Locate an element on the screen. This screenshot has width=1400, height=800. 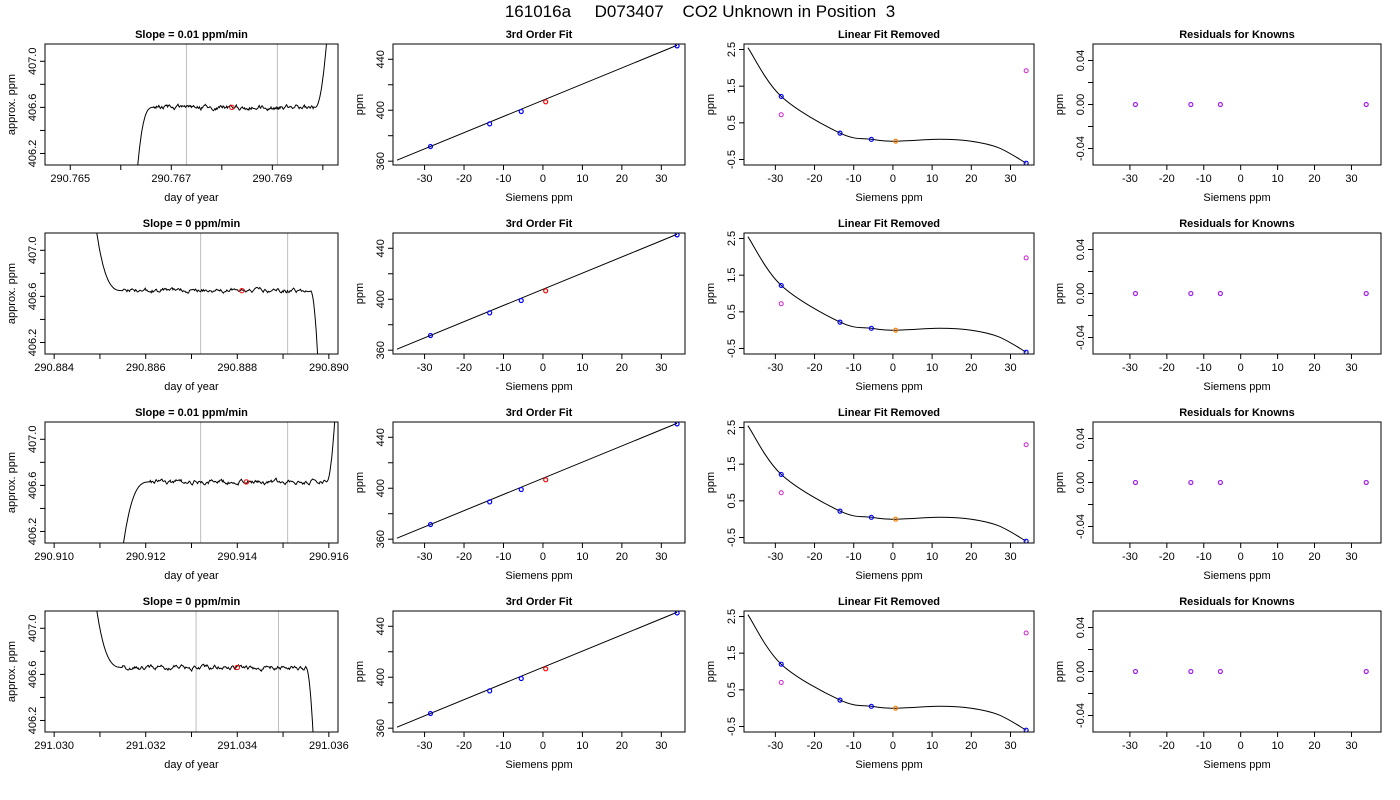
x-tick-label: 290.884 is located at coordinates (54, 368).